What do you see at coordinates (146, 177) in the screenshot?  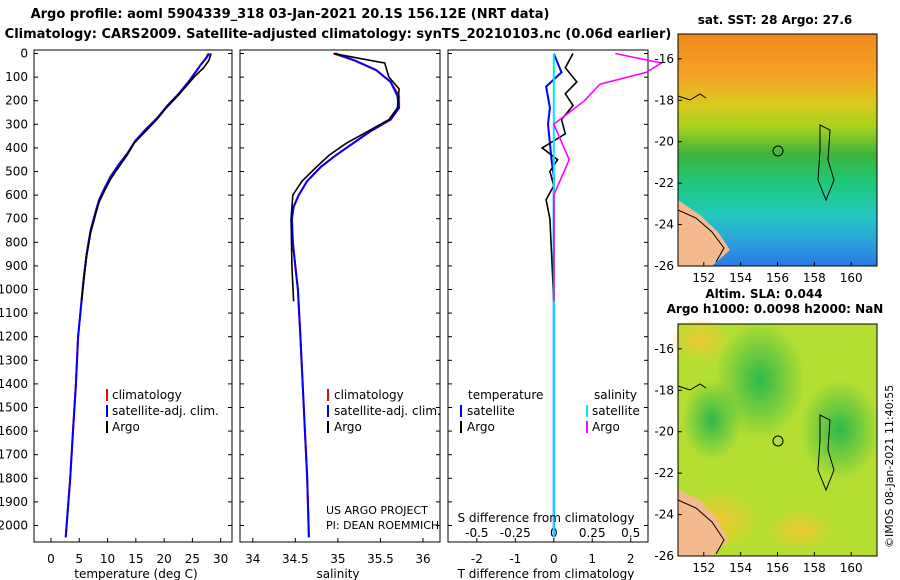 I see `series-line-argo` at bounding box center [146, 177].